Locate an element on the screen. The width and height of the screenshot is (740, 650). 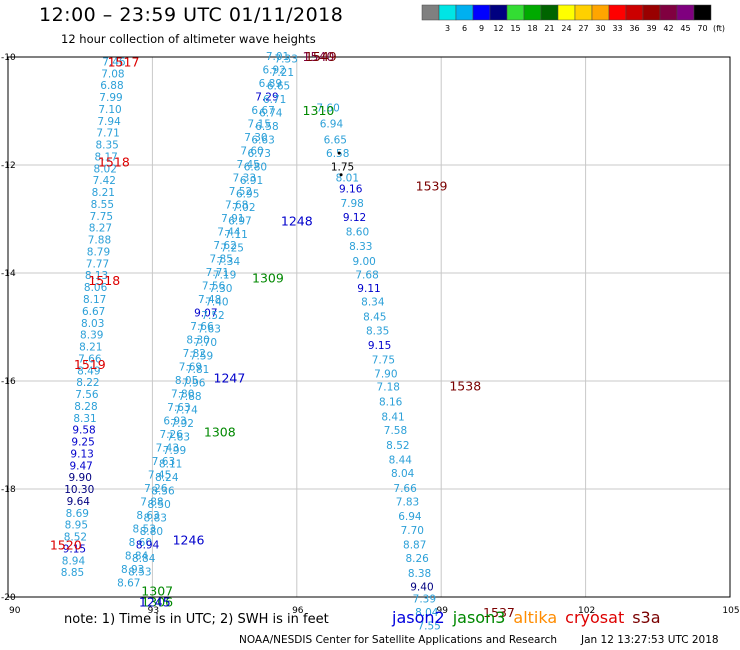
satellite-cryosat: cryosat is located at coordinates (595, 617).